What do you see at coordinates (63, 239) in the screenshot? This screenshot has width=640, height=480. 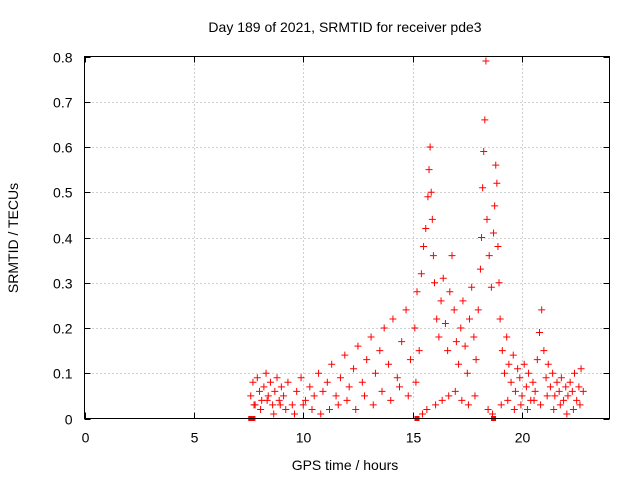 I see `y-tick-label: 0.4` at bounding box center [63, 239].